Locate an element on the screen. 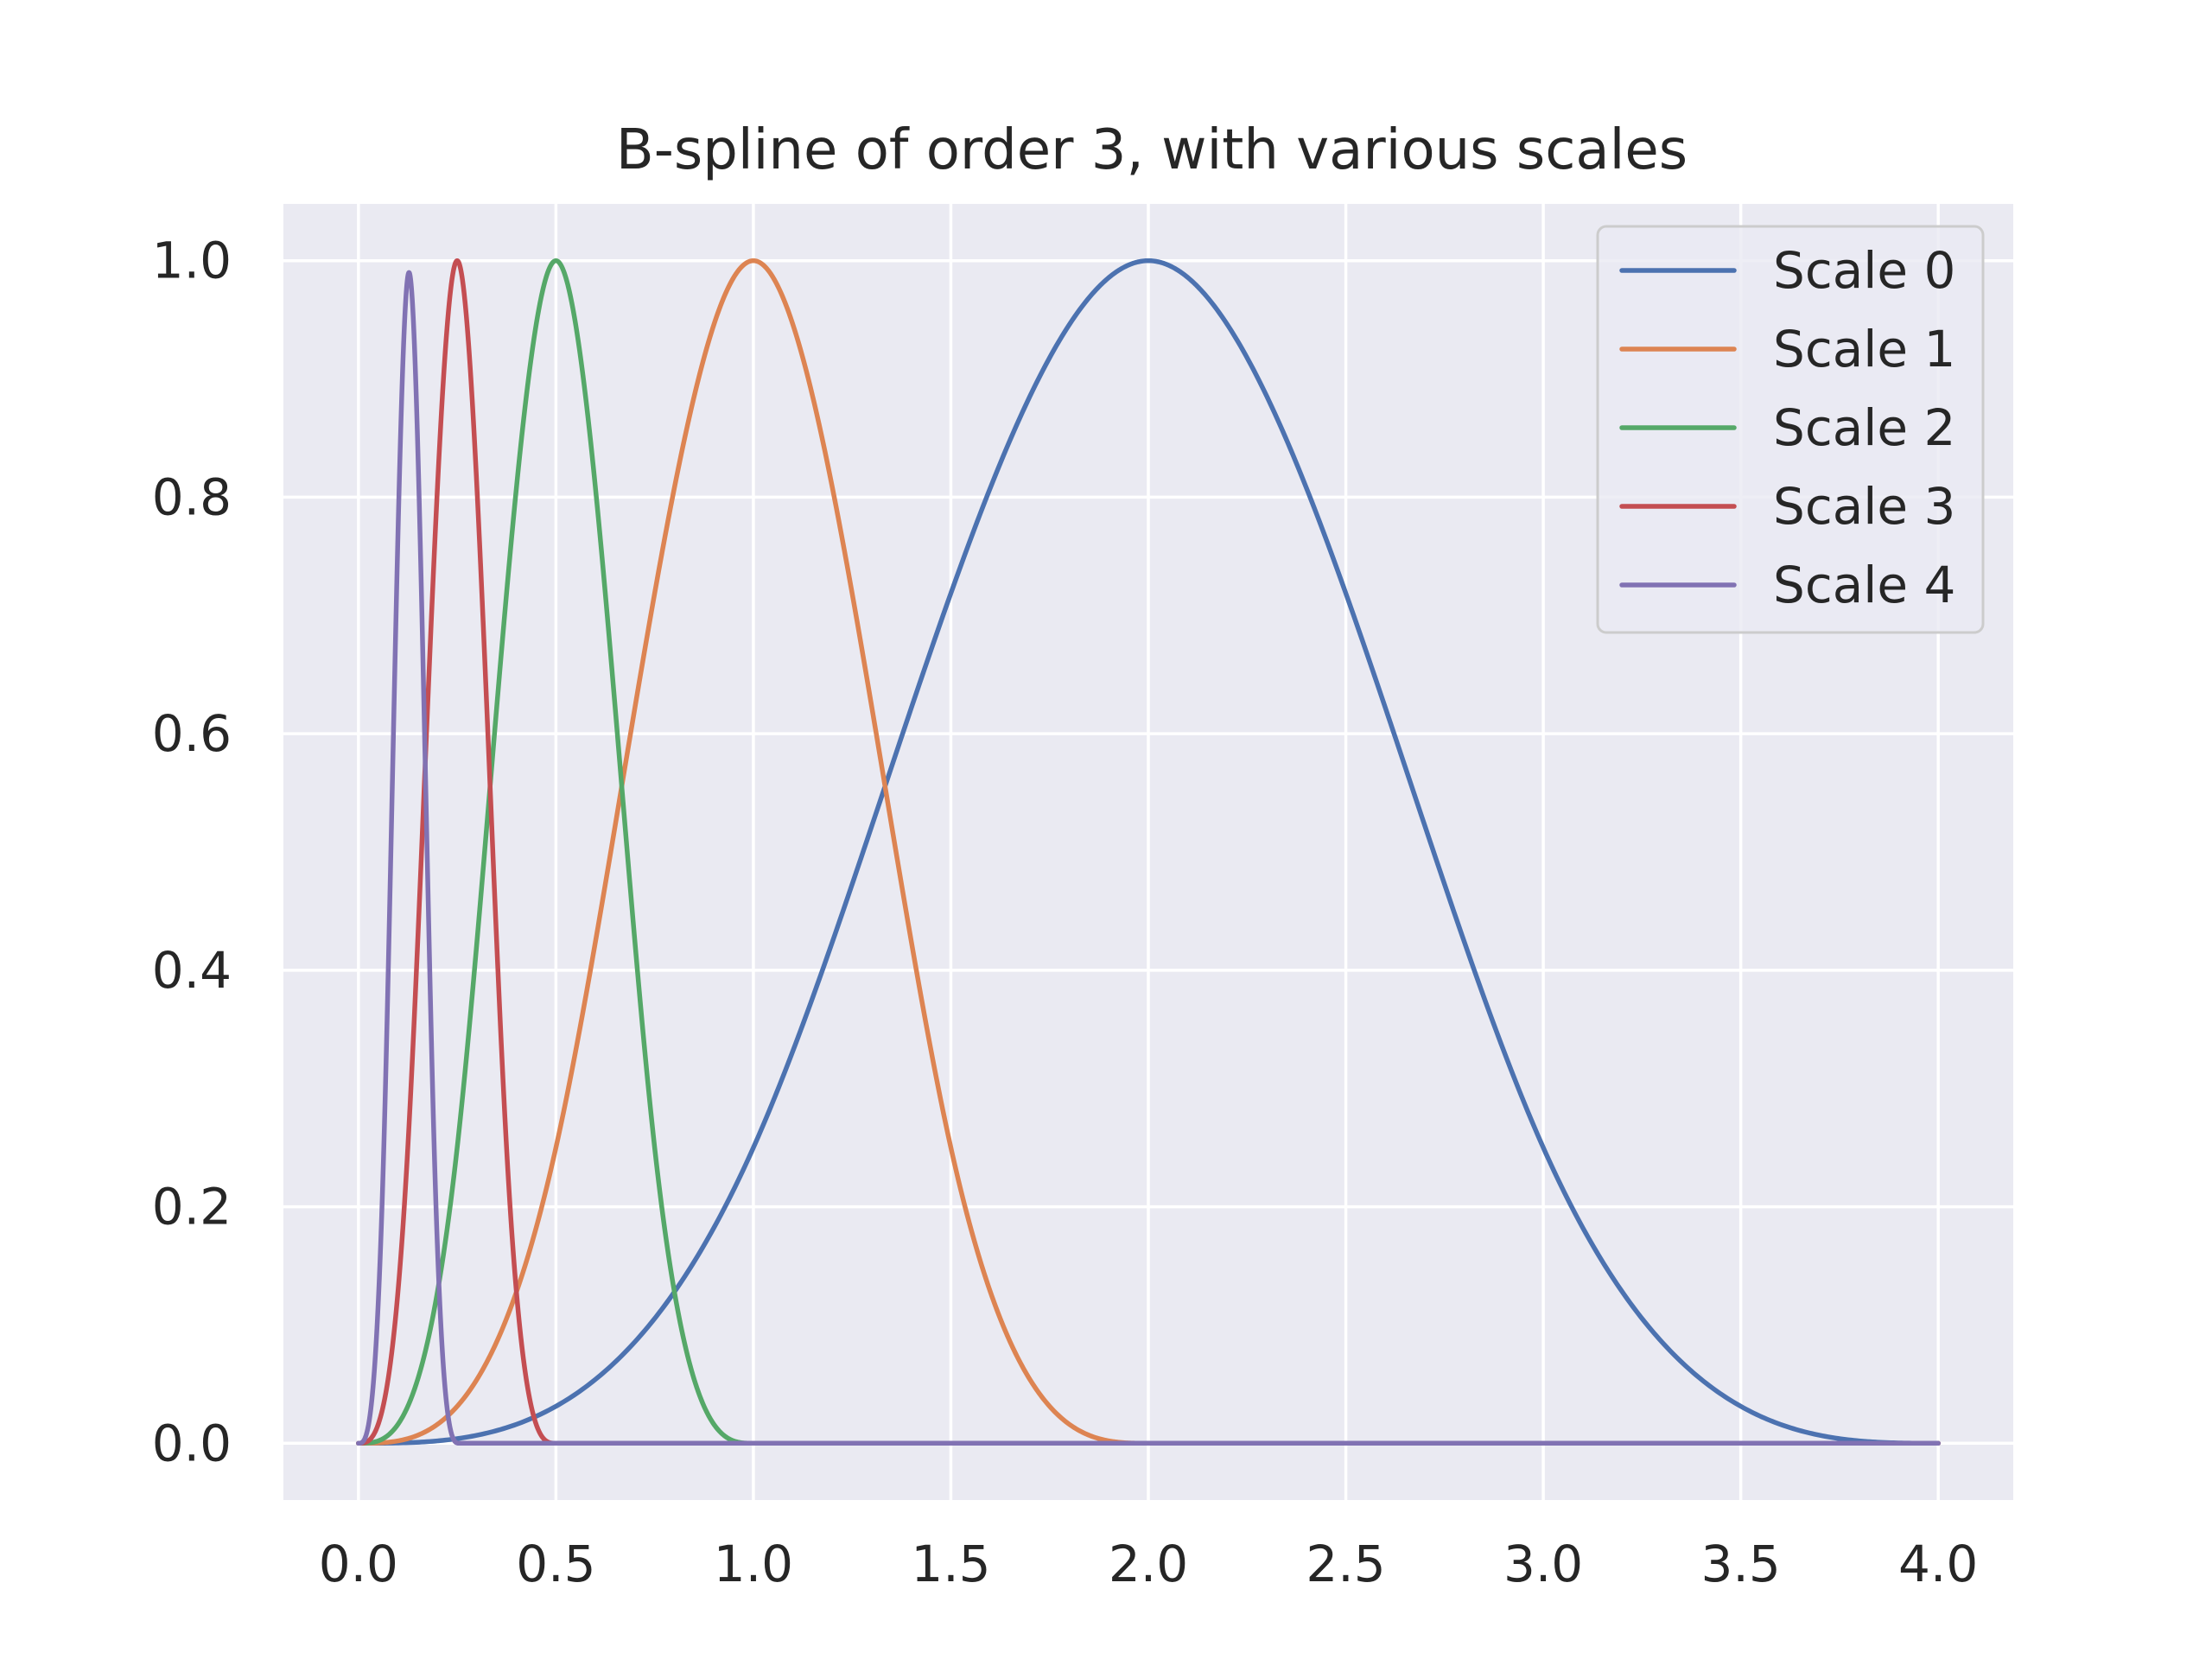 Image resolution: width=2212 pixels, height=1659 pixels. legend-box is located at coordinates (1790, 429).